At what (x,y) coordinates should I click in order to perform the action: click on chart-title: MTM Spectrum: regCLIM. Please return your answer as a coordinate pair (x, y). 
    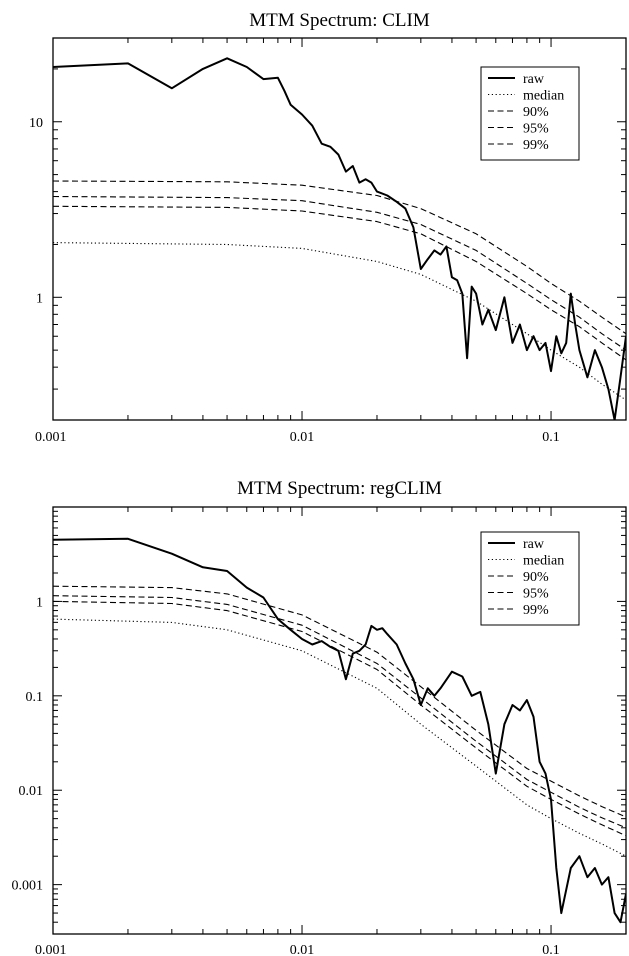
    Looking at the image, I should click on (339, 488).